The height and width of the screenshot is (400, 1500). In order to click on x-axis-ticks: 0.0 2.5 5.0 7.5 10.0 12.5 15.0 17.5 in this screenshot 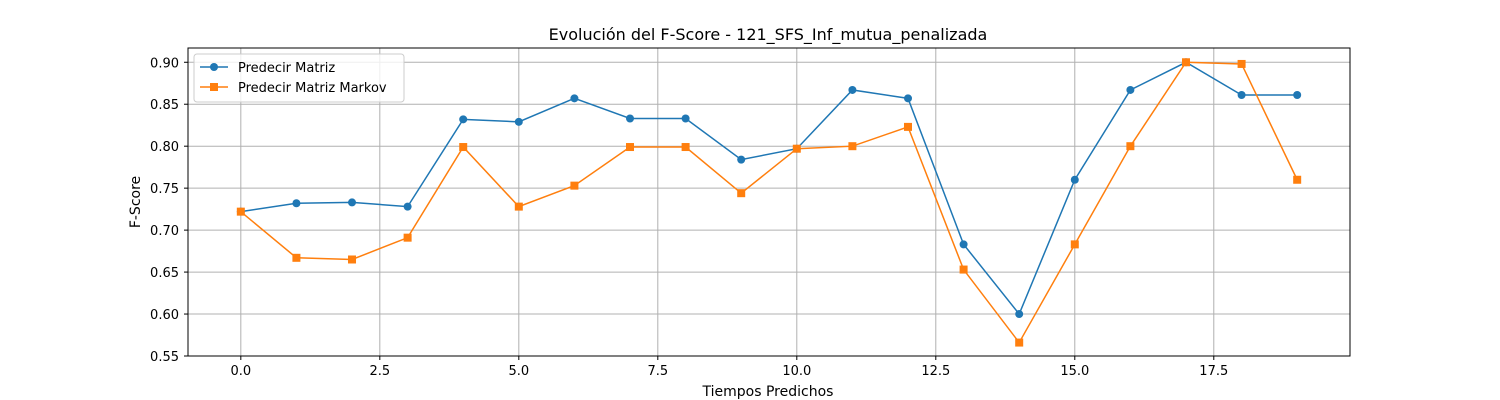, I will do `click(729, 367)`.